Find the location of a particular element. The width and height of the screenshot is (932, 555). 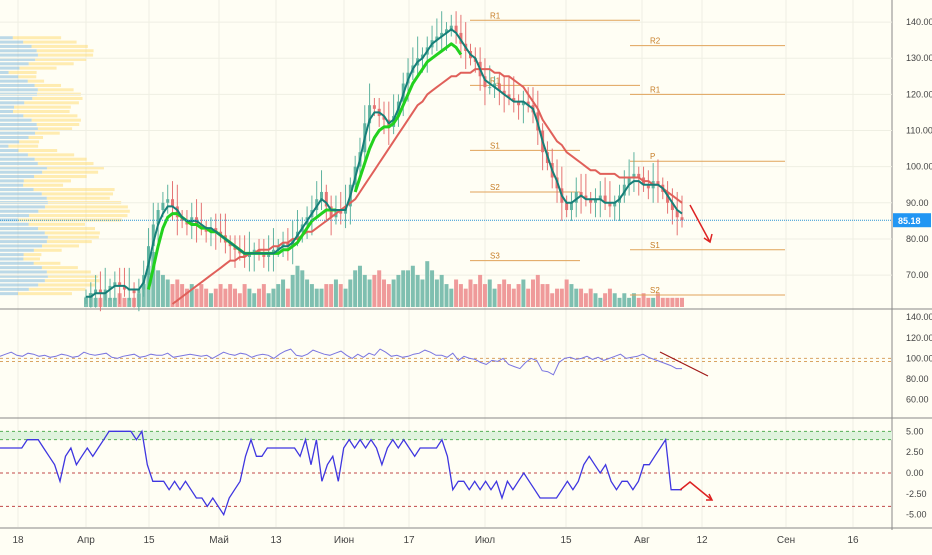

x-tick-label: 13 is located at coordinates (276, 540).